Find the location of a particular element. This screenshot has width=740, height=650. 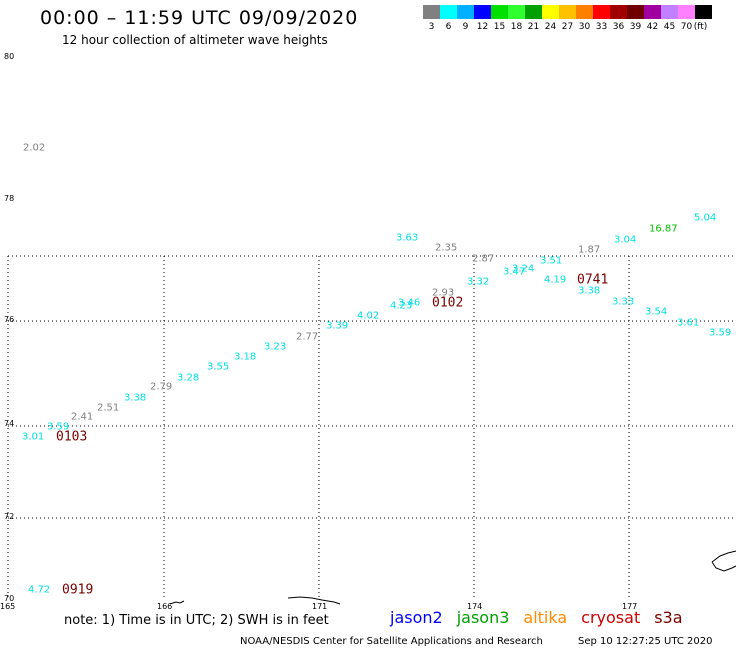

wave-height-value: 5.04 is located at coordinates (705, 218).